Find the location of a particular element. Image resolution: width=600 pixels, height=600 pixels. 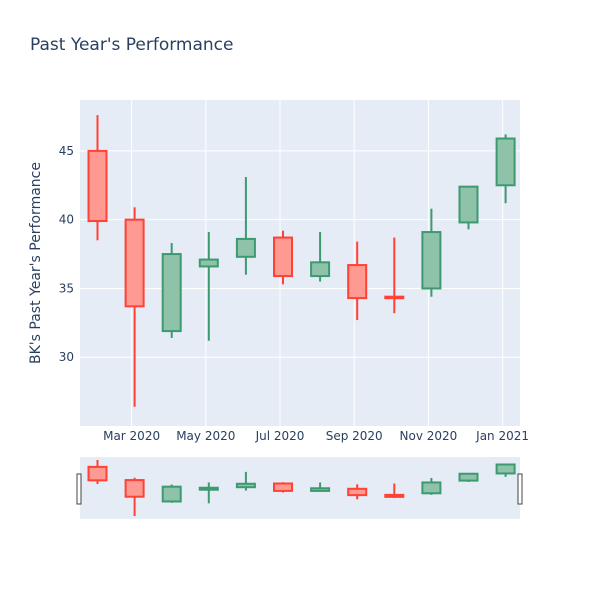

y-axis-title: BK's Past Year's Performance is located at coordinates (36, 263).